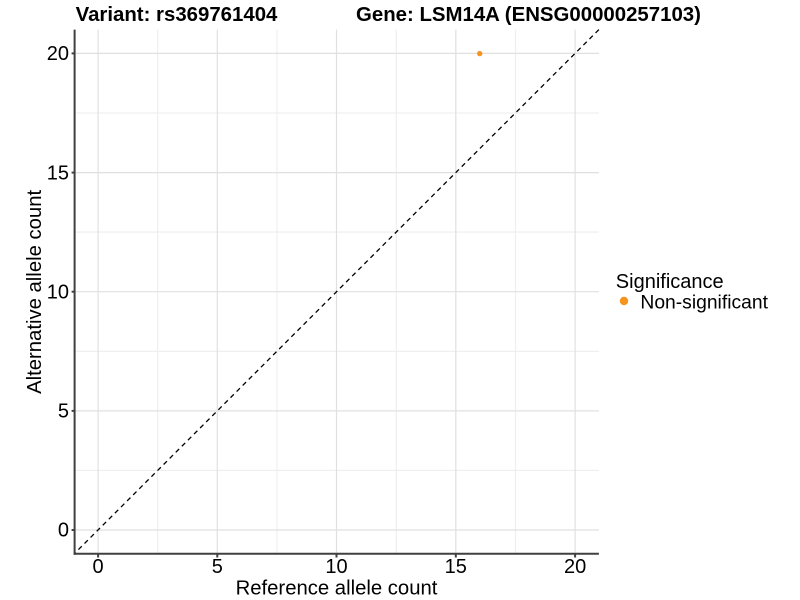 The image size is (800, 600). I want to click on svg-text: Alternative allele count, so click(35, 292).